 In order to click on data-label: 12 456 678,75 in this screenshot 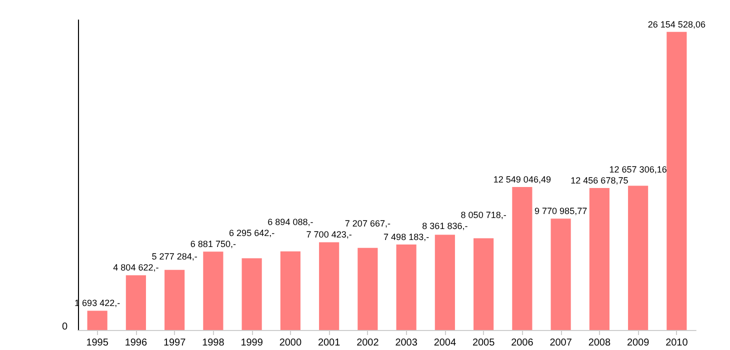, I will do `click(599, 181)`.